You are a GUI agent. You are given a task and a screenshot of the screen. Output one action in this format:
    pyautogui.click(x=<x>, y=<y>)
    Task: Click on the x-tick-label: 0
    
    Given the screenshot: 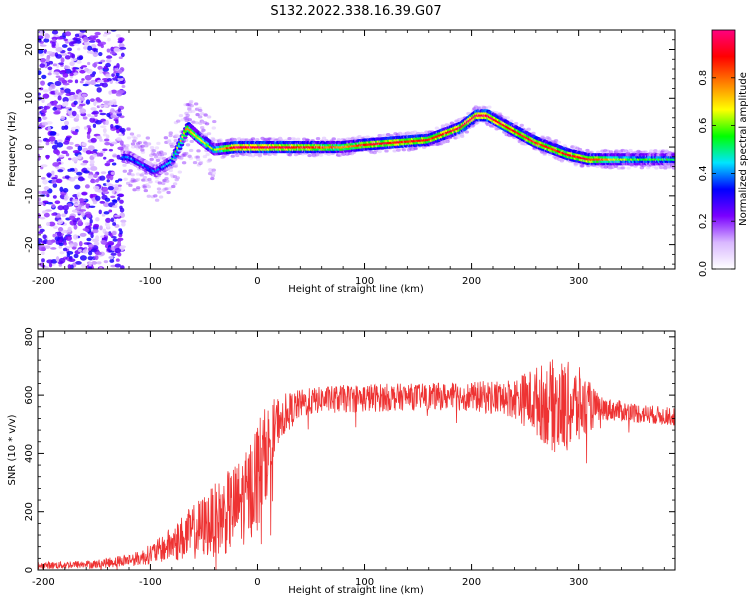 What is the action you would take?
    pyautogui.click(x=257, y=281)
    